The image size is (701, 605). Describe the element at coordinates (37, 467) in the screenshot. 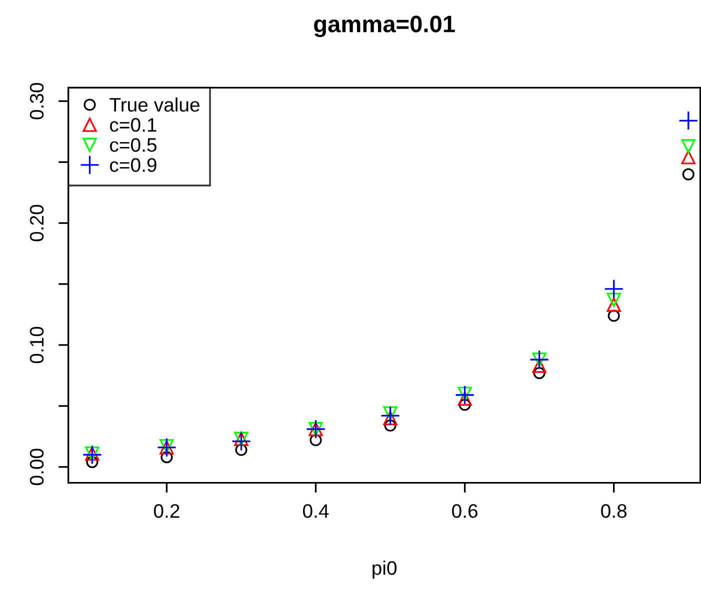

I see `y-tick-label: 0.00` at that location.